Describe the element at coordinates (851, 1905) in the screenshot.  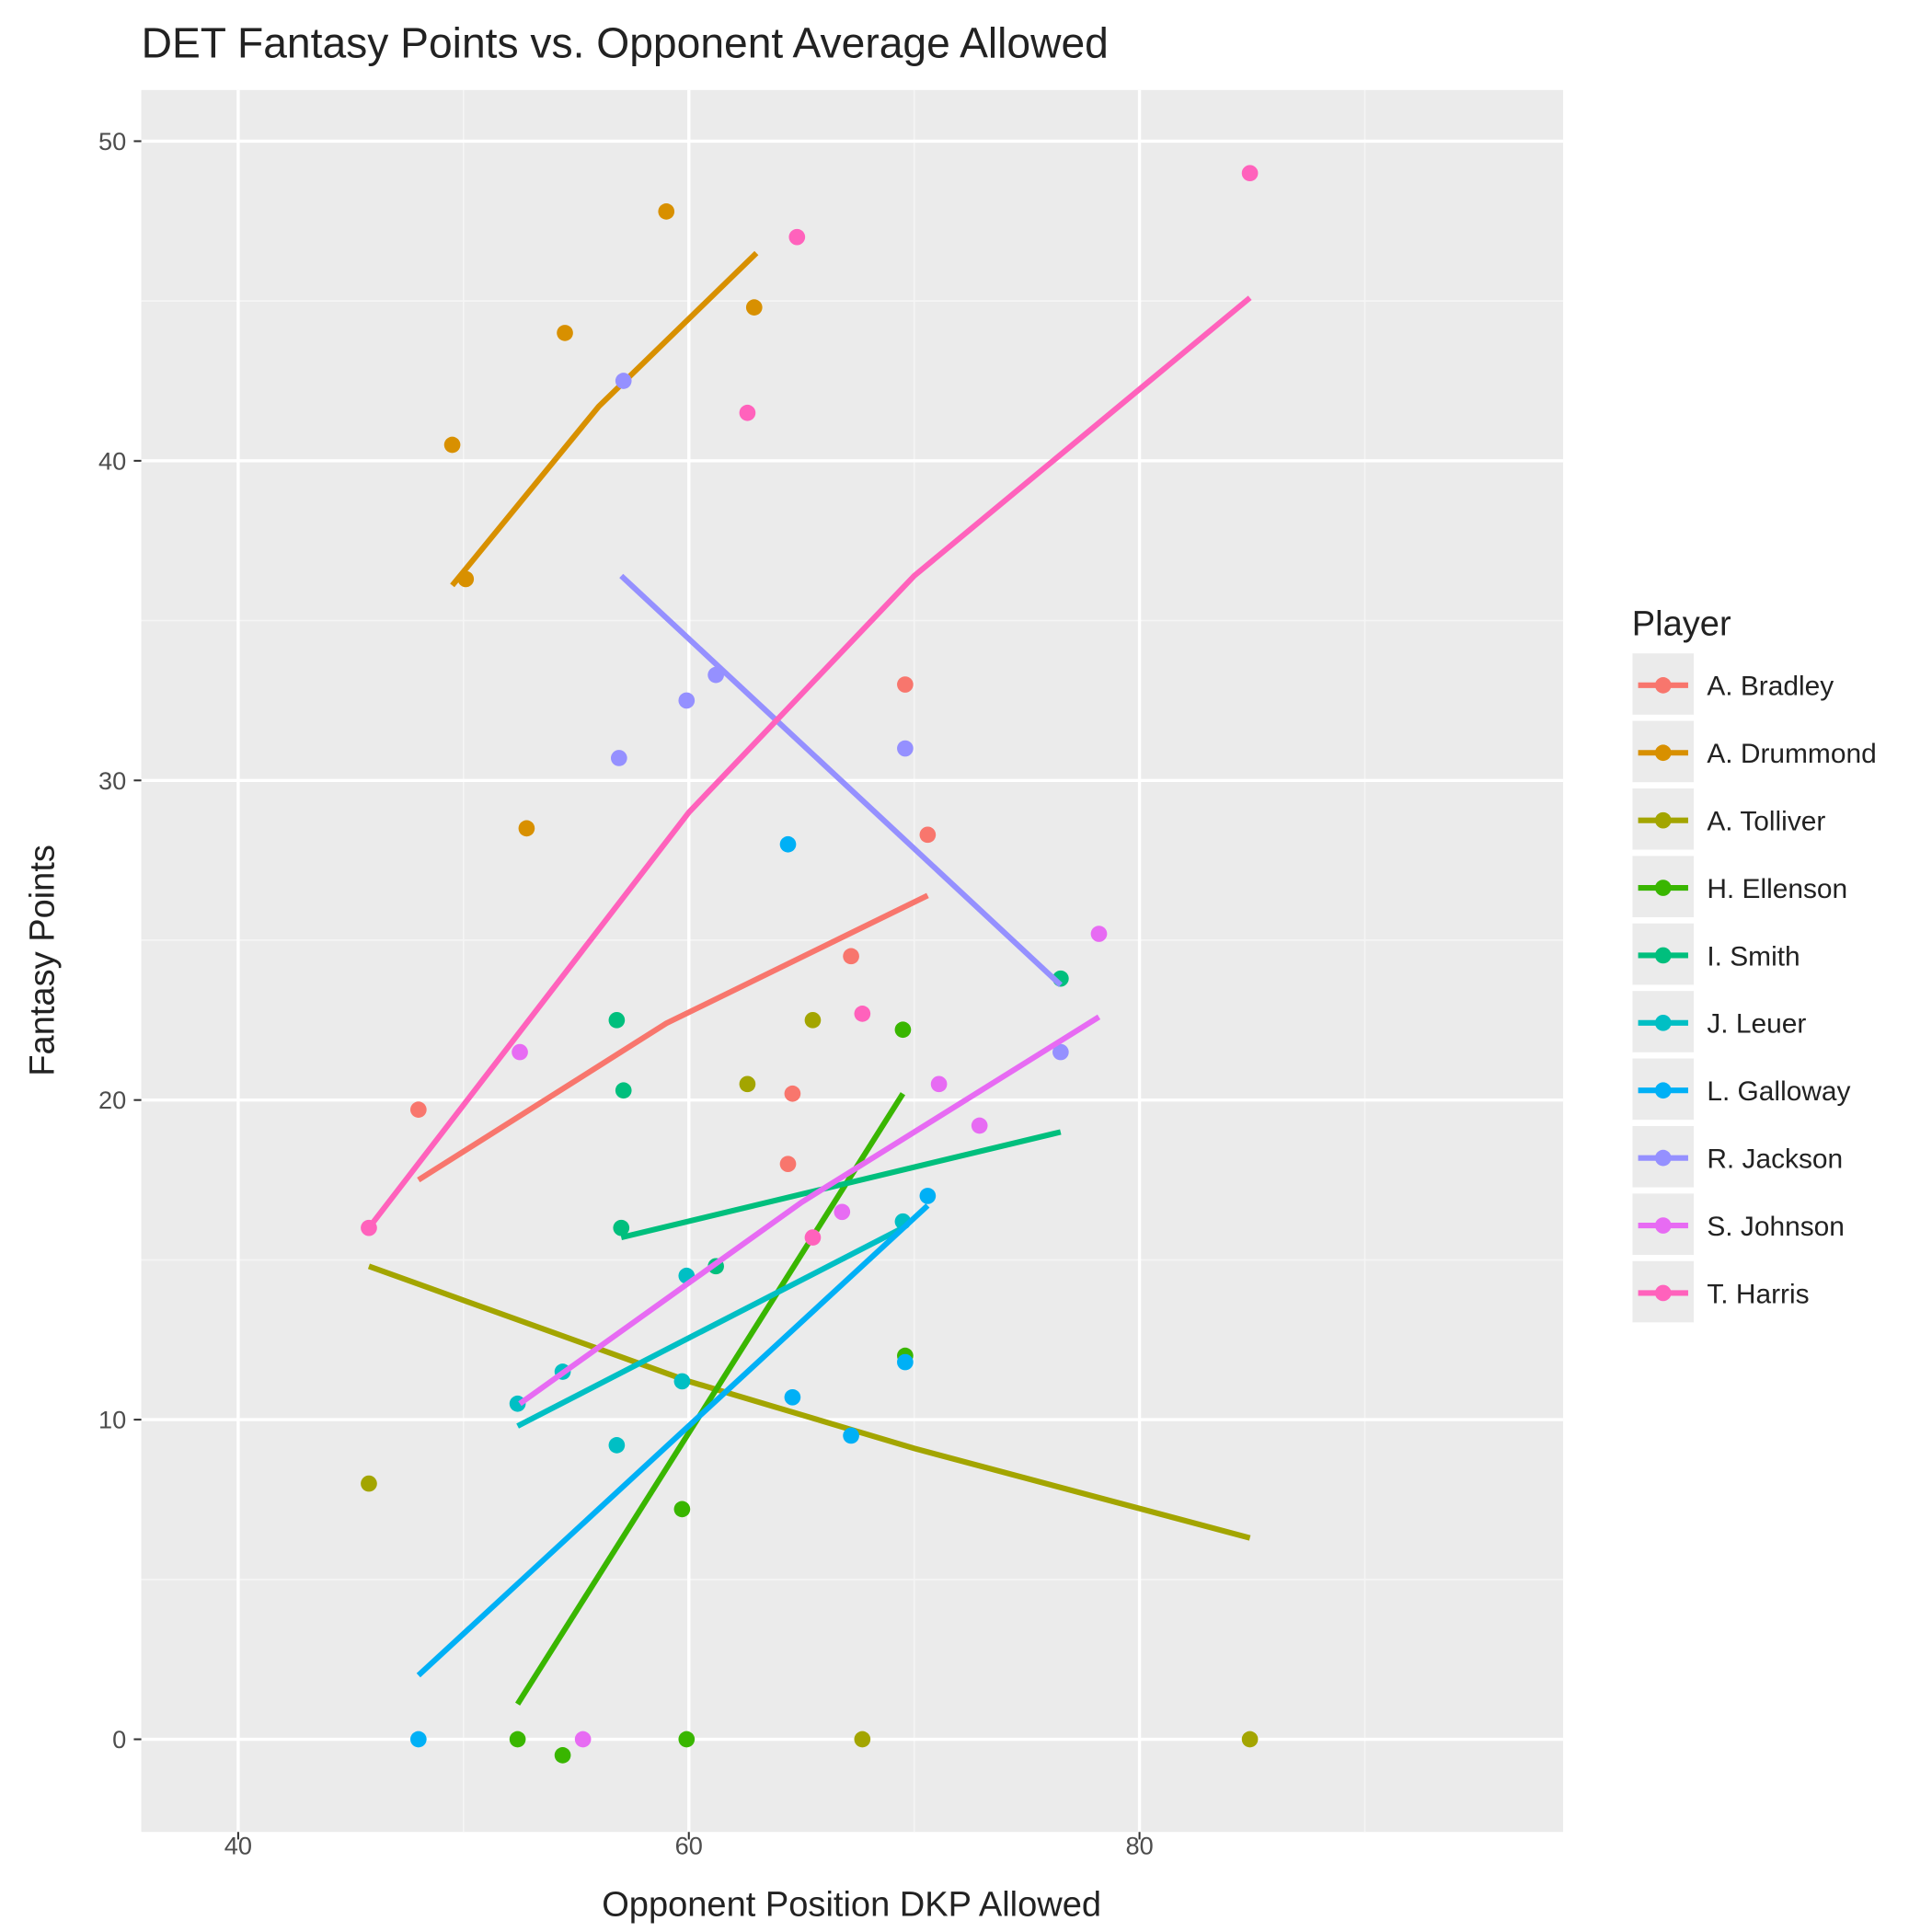
I see `x-axis-title: Opponent Position DKP Allowed` at that location.